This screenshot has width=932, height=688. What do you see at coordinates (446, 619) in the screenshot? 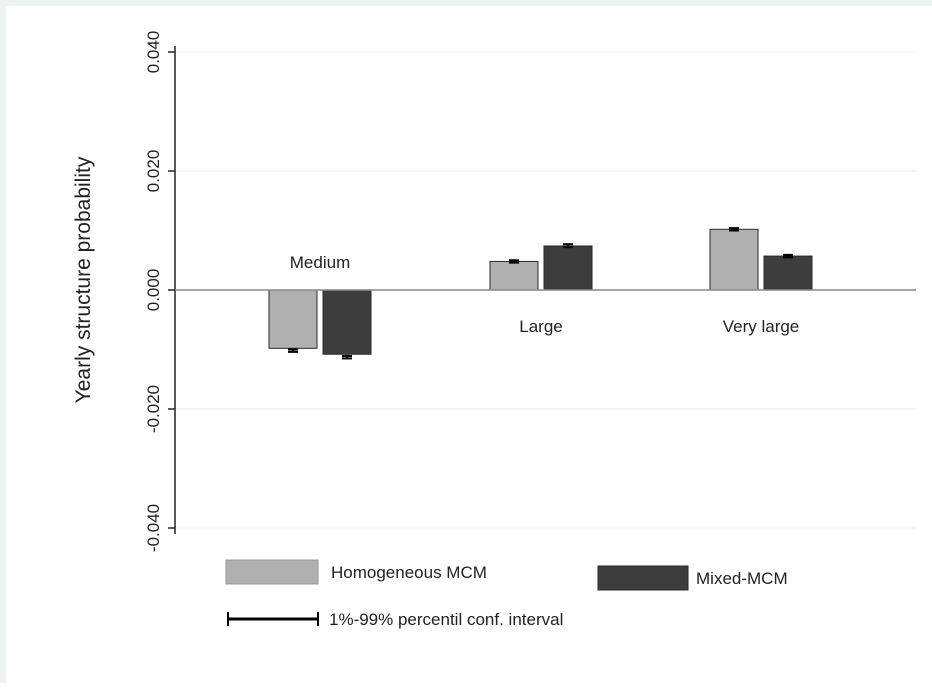
I see `legend-label-ci: 1%-99% percentil conf. interval` at bounding box center [446, 619].